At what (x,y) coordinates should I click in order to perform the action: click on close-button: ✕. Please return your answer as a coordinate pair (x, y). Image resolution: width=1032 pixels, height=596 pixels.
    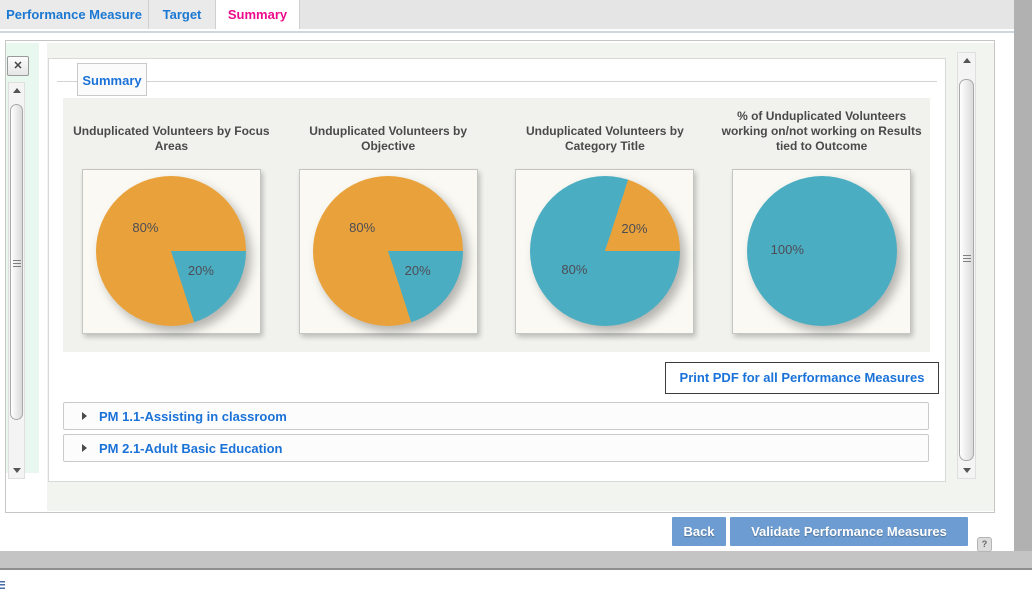
    Looking at the image, I should click on (18, 66).